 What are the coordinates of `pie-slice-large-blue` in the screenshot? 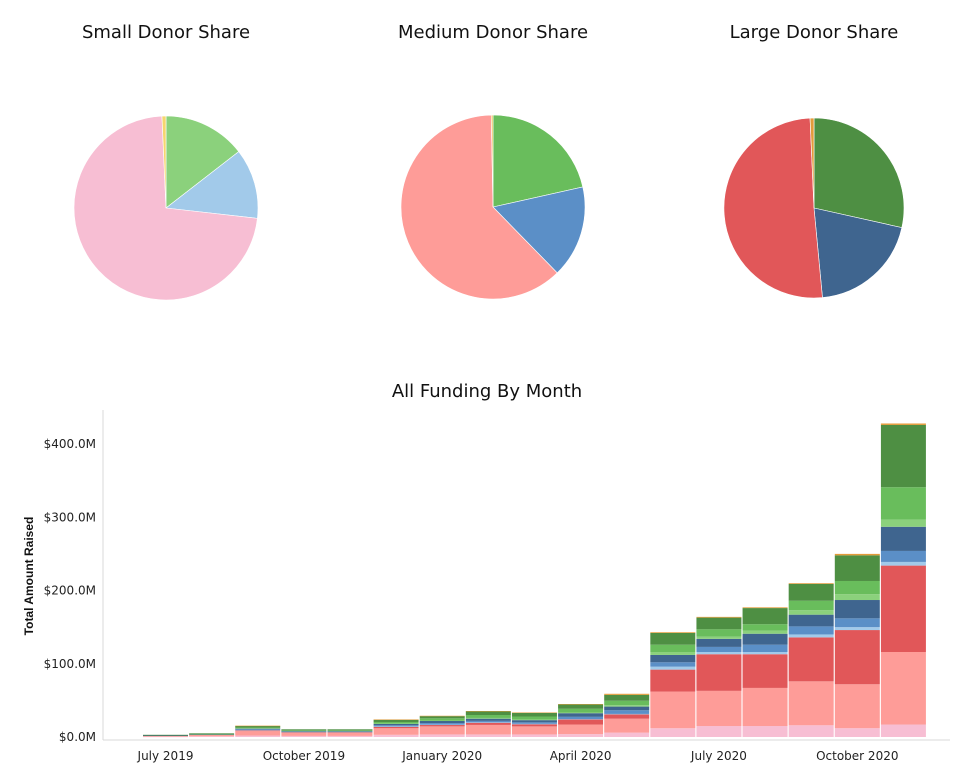 It's located at (858, 252).